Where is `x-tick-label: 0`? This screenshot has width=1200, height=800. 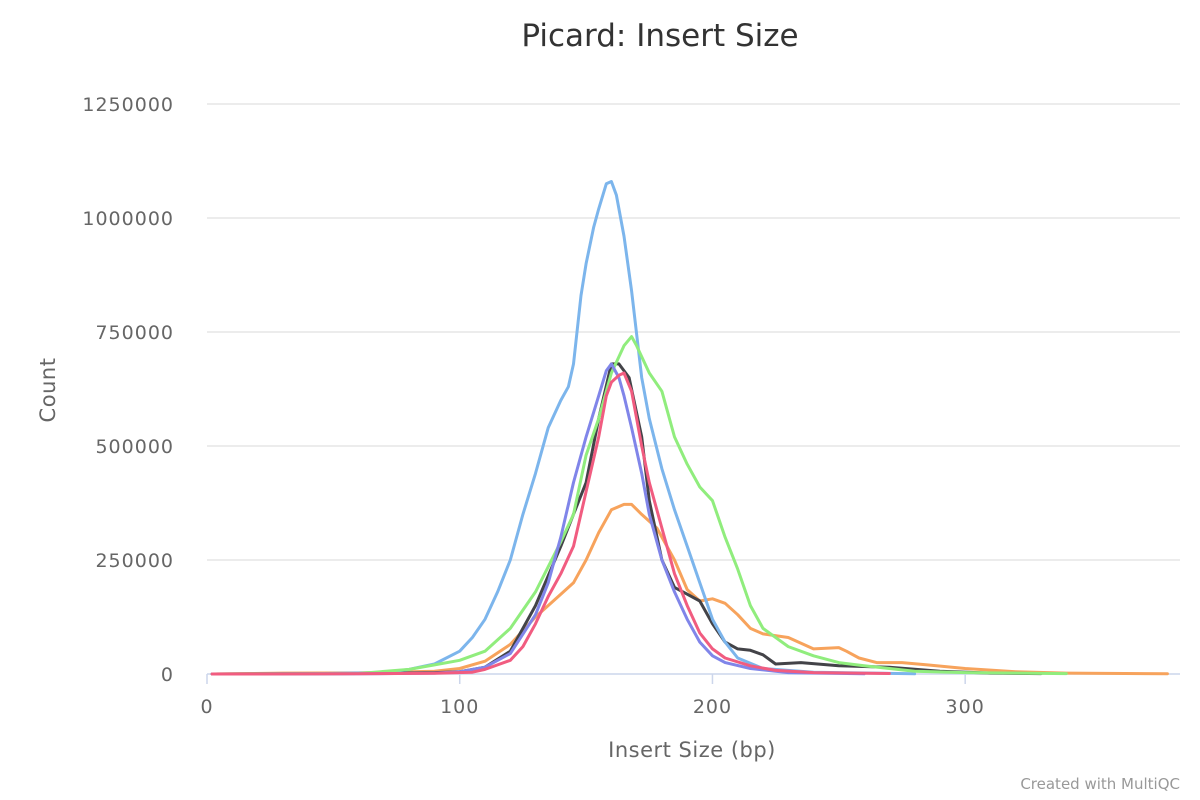 x-tick-label: 0 is located at coordinates (206, 707).